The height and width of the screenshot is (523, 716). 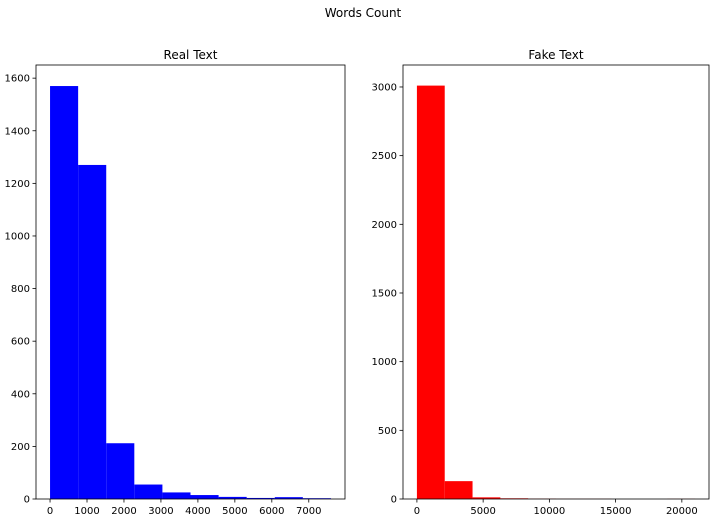 I want to click on y-tick-label: 800, so click(x=20, y=289).